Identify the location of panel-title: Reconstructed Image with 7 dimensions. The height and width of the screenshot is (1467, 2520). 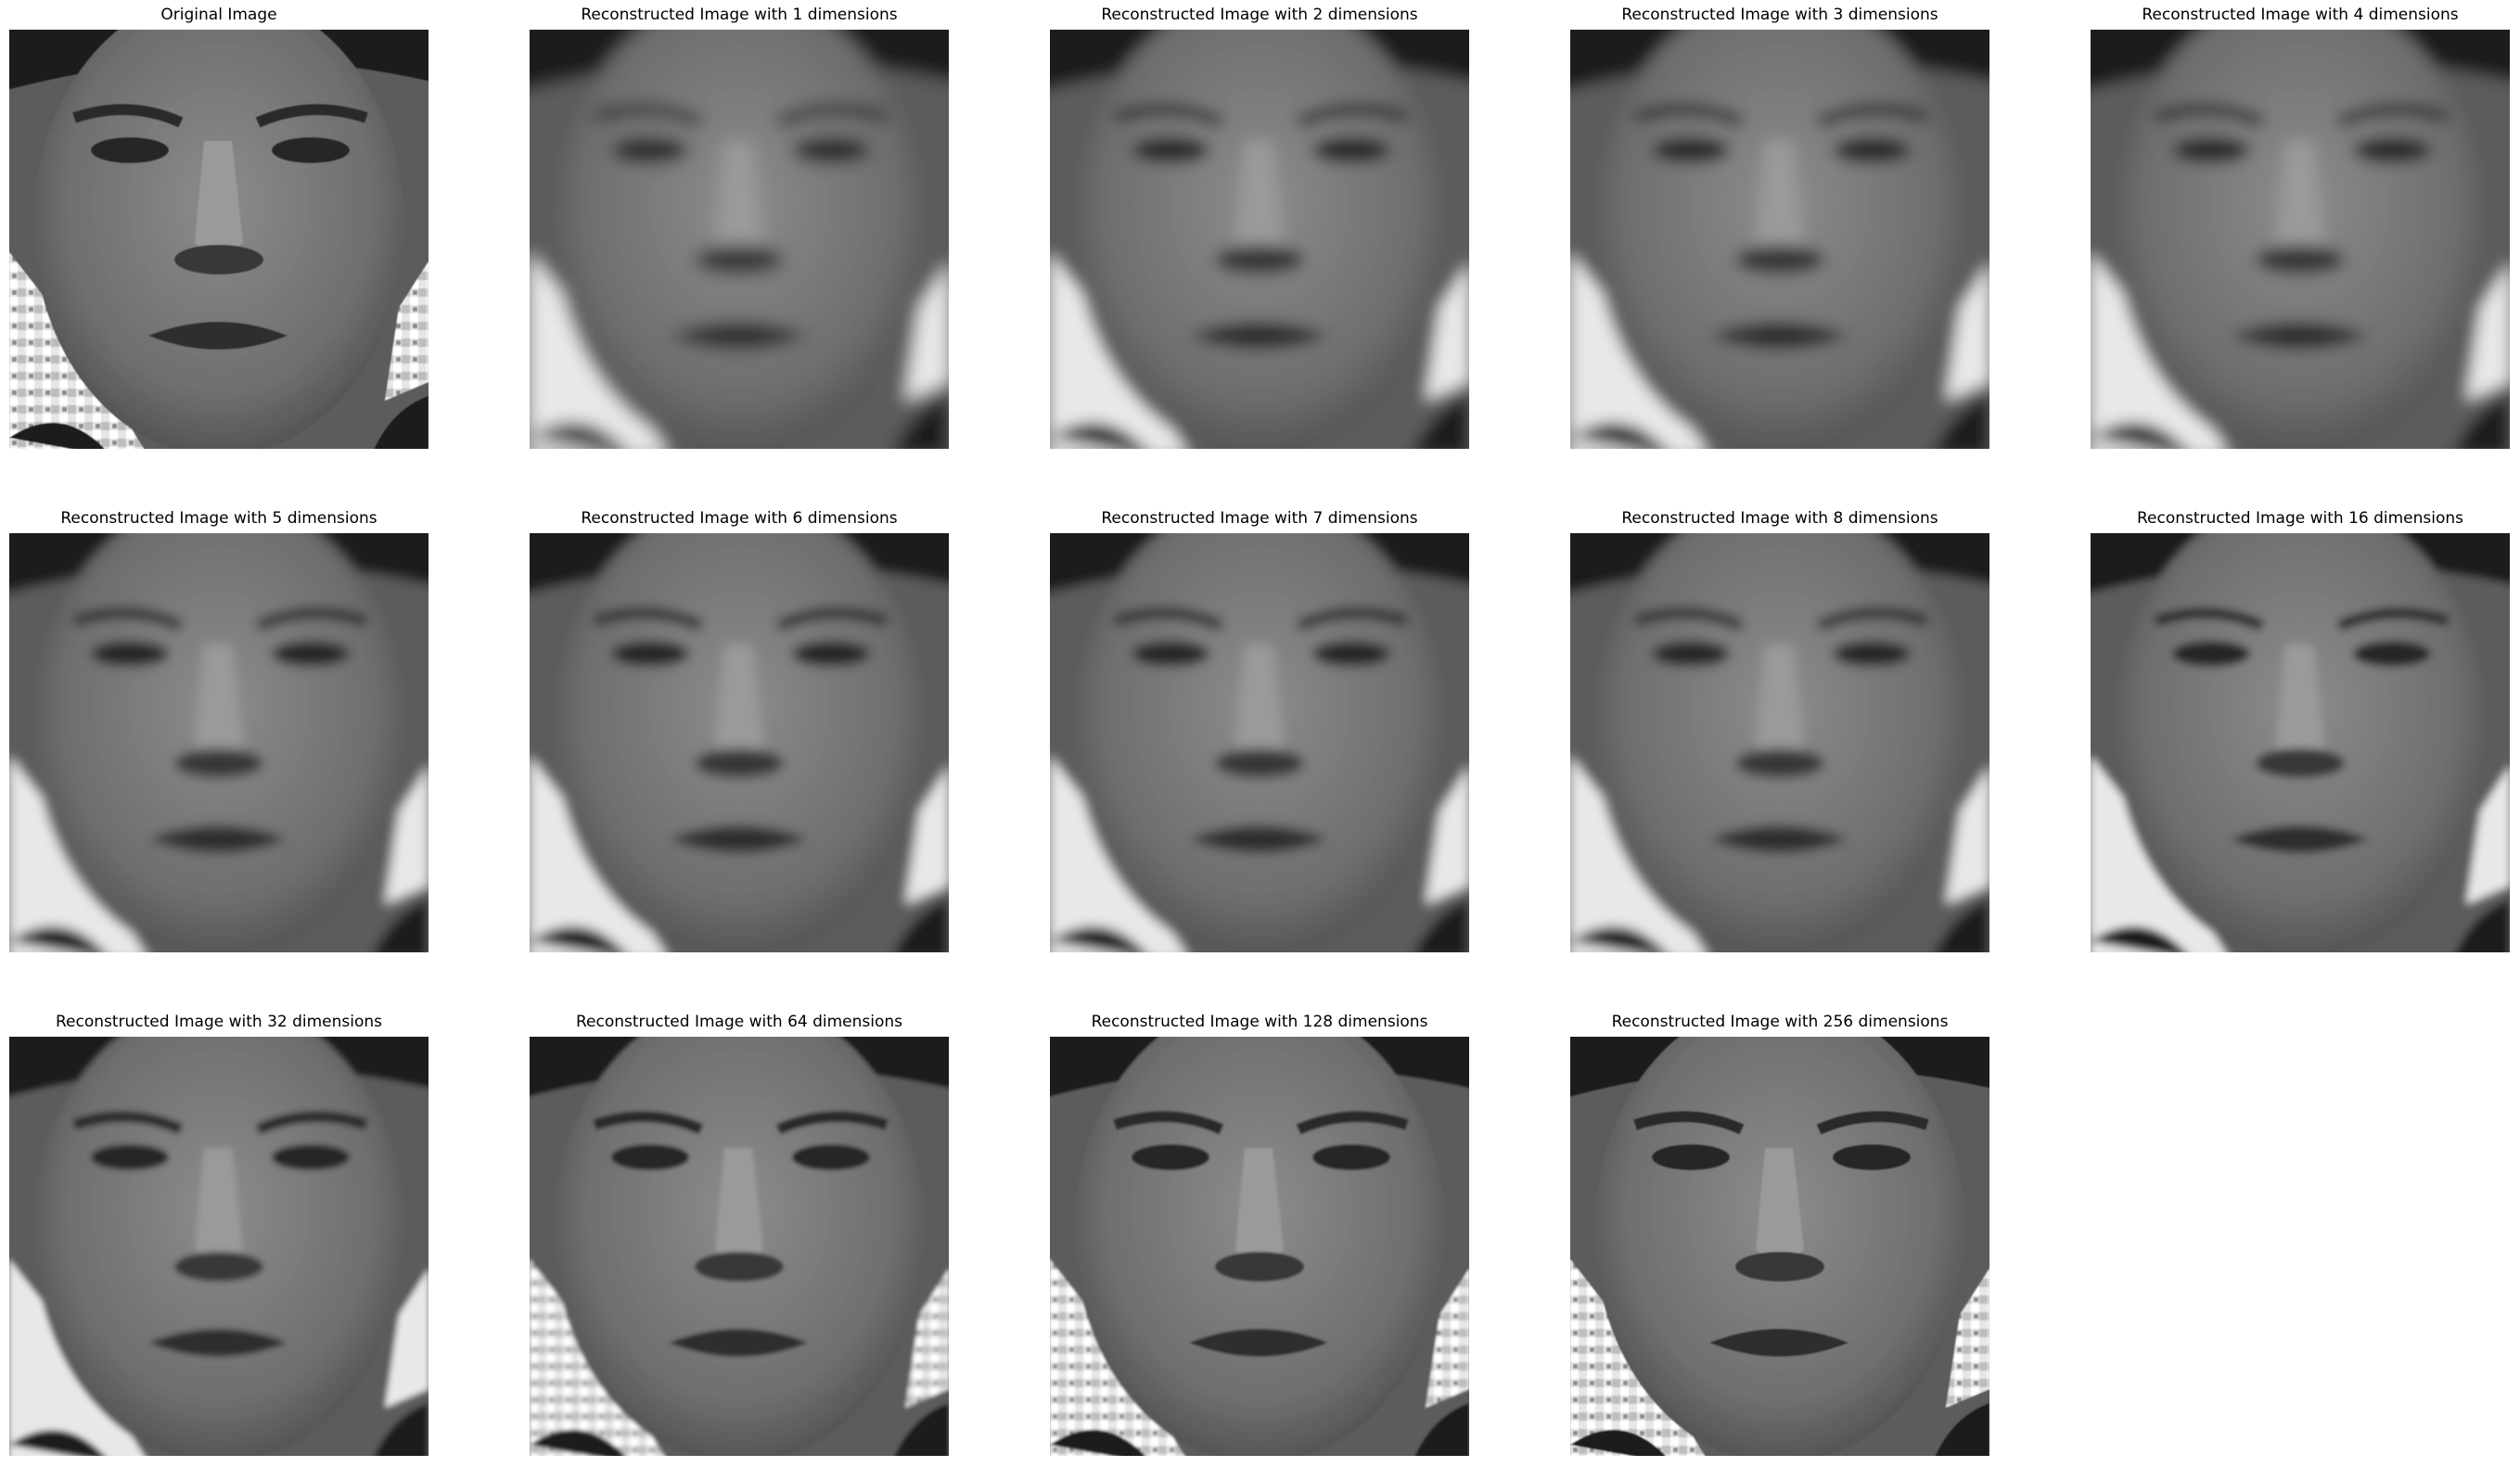
(1259, 518).